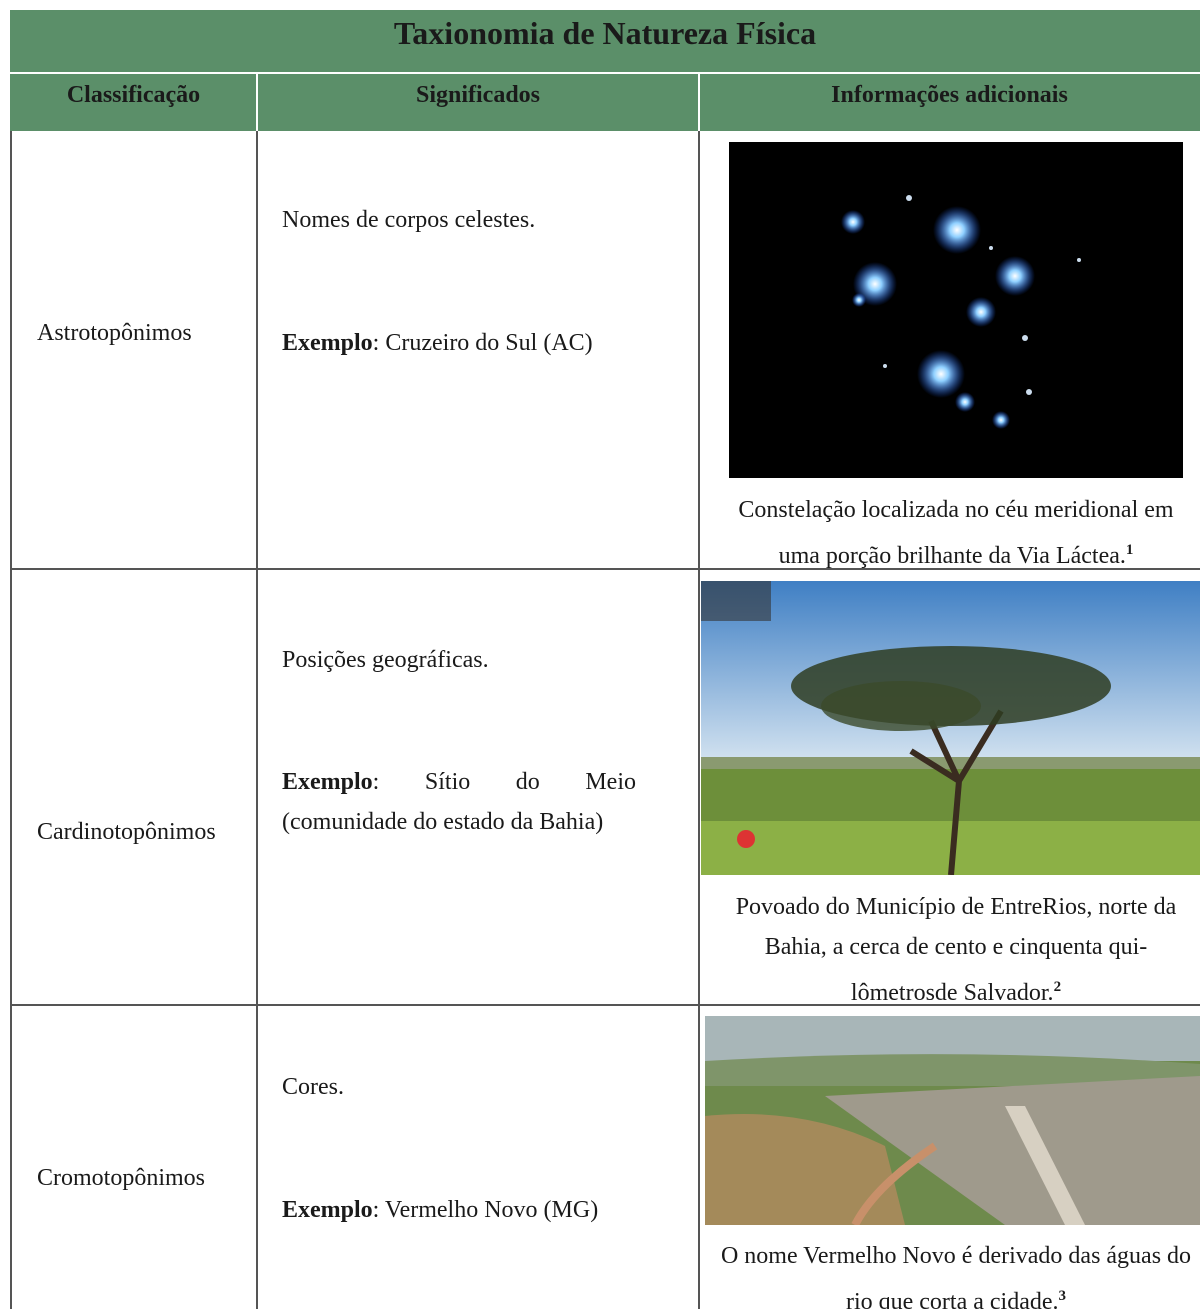 The width and height of the screenshot is (1200, 1309). I want to click on header-cell: Informações adicionais, so click(949, 95).